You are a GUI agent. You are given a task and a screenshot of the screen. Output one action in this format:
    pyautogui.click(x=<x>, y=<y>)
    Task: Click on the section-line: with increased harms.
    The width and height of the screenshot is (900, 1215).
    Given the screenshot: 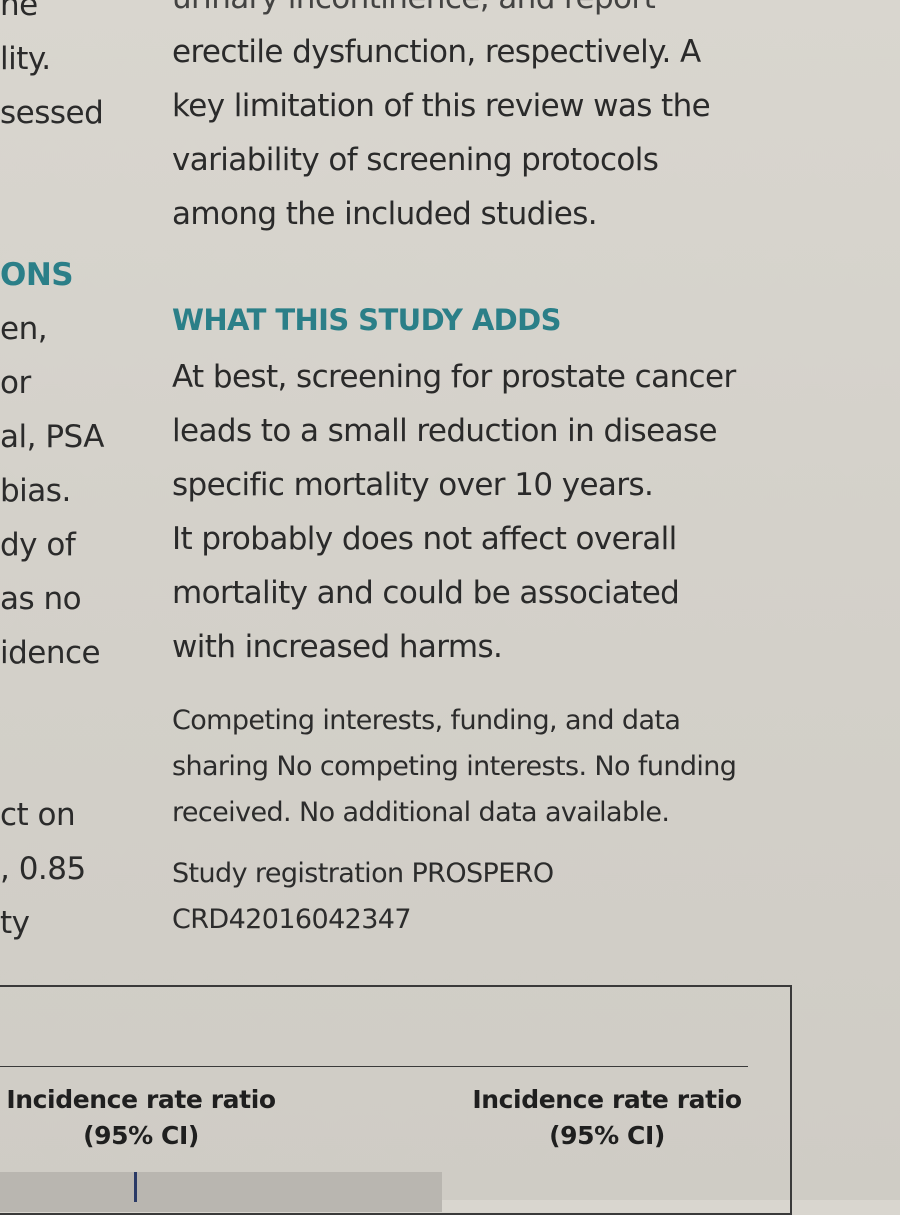 What is the action you would take?
    pyautogui.click(x=337, y=647)
    